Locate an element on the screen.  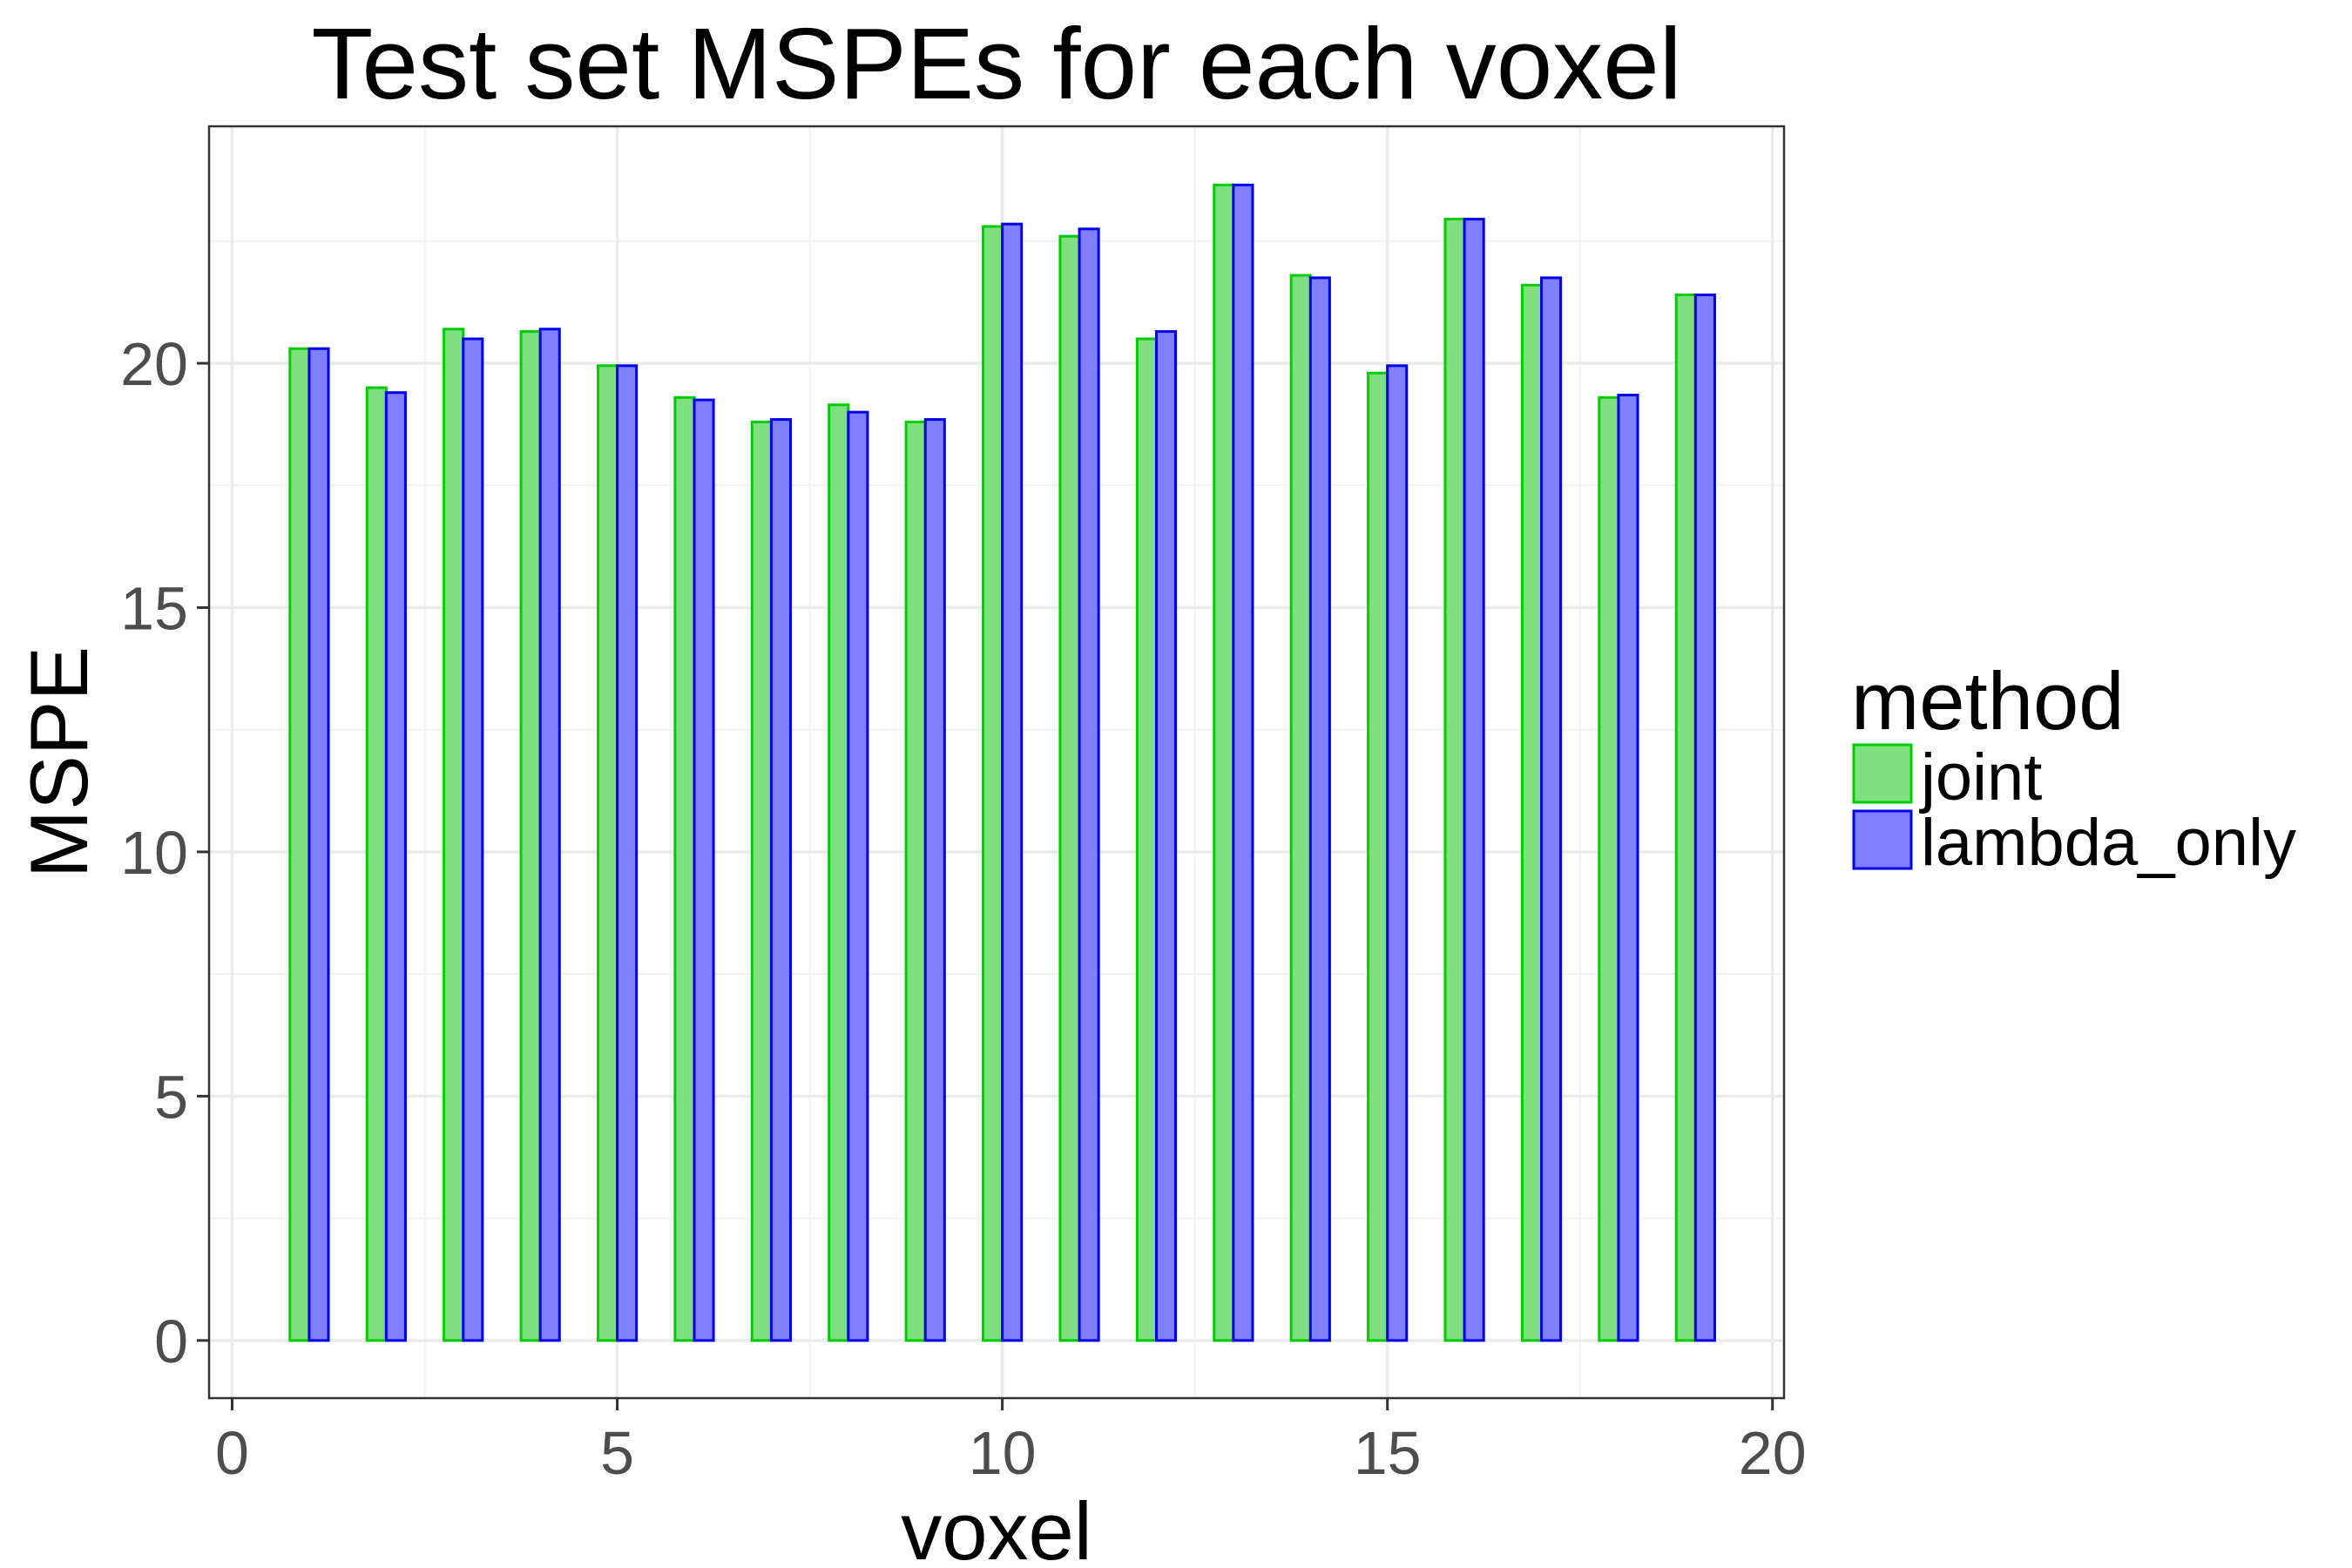
legend-label-joint: joint is located at coordinates (1981, 777).